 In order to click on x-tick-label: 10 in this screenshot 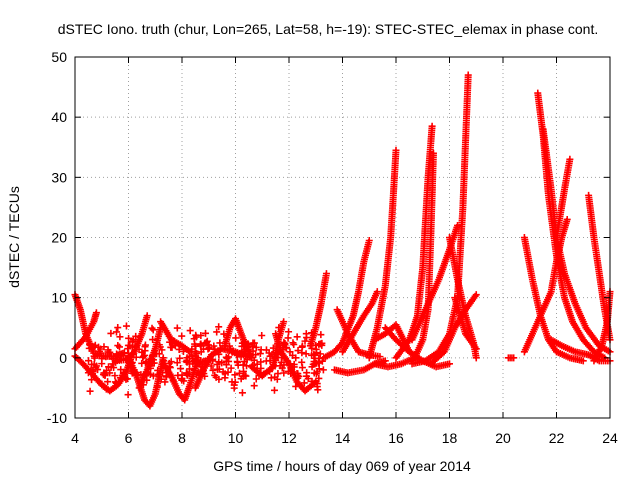, I will do `click(236, 438)`.